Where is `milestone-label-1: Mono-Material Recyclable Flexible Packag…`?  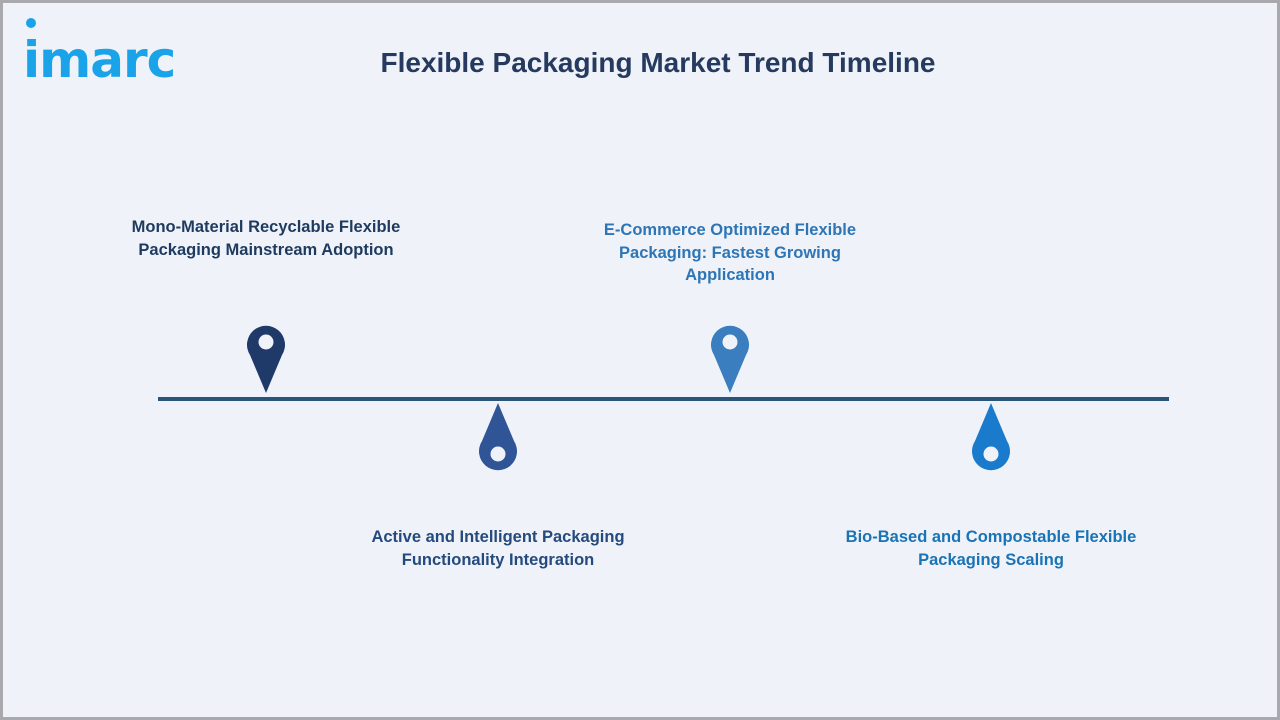
milestone-label-1: Mono-Material Recyclable Flexible Packag… is located at coordinates (266, 238).